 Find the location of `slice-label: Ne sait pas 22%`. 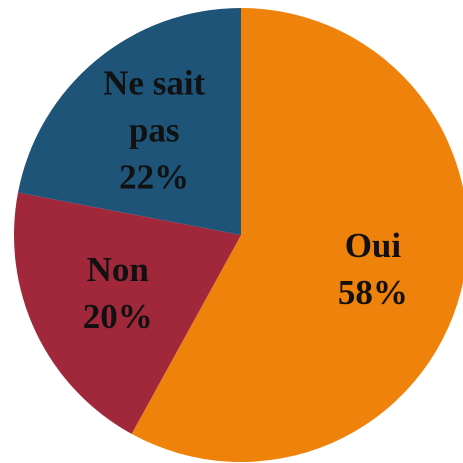

slice-label: Ne sait pas 22% is located at coordinates (154, 130).